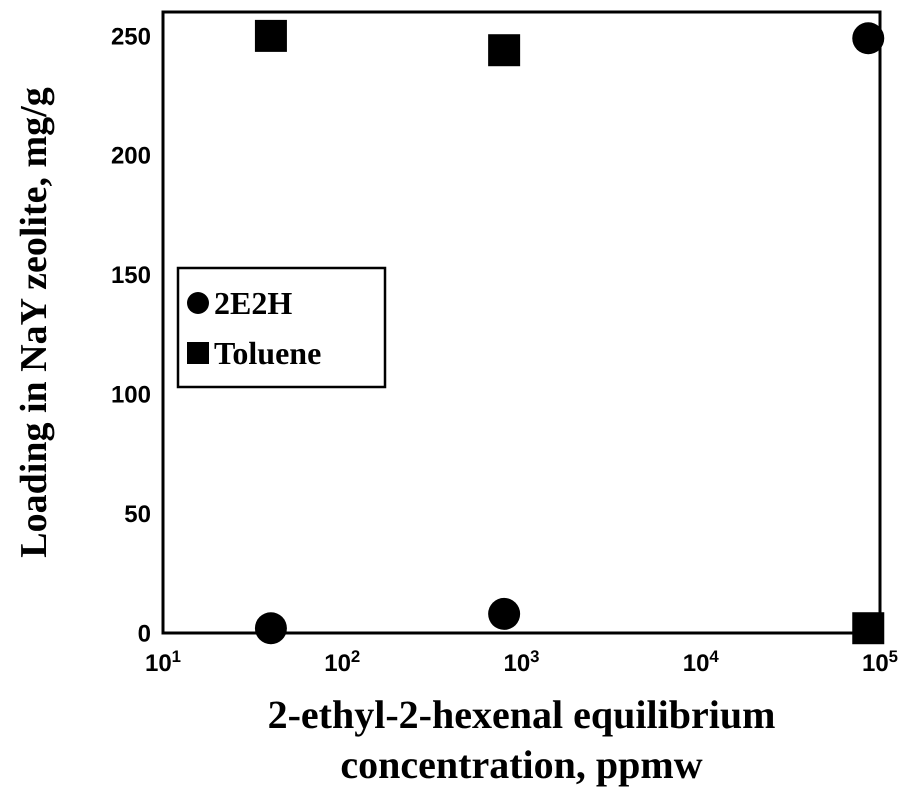 Image resolution: width=914 pixels, height=803 pixels. Describe the element at coordinates (130, 276) in the screenshot. I see `y-tick-label: 150` at that location.